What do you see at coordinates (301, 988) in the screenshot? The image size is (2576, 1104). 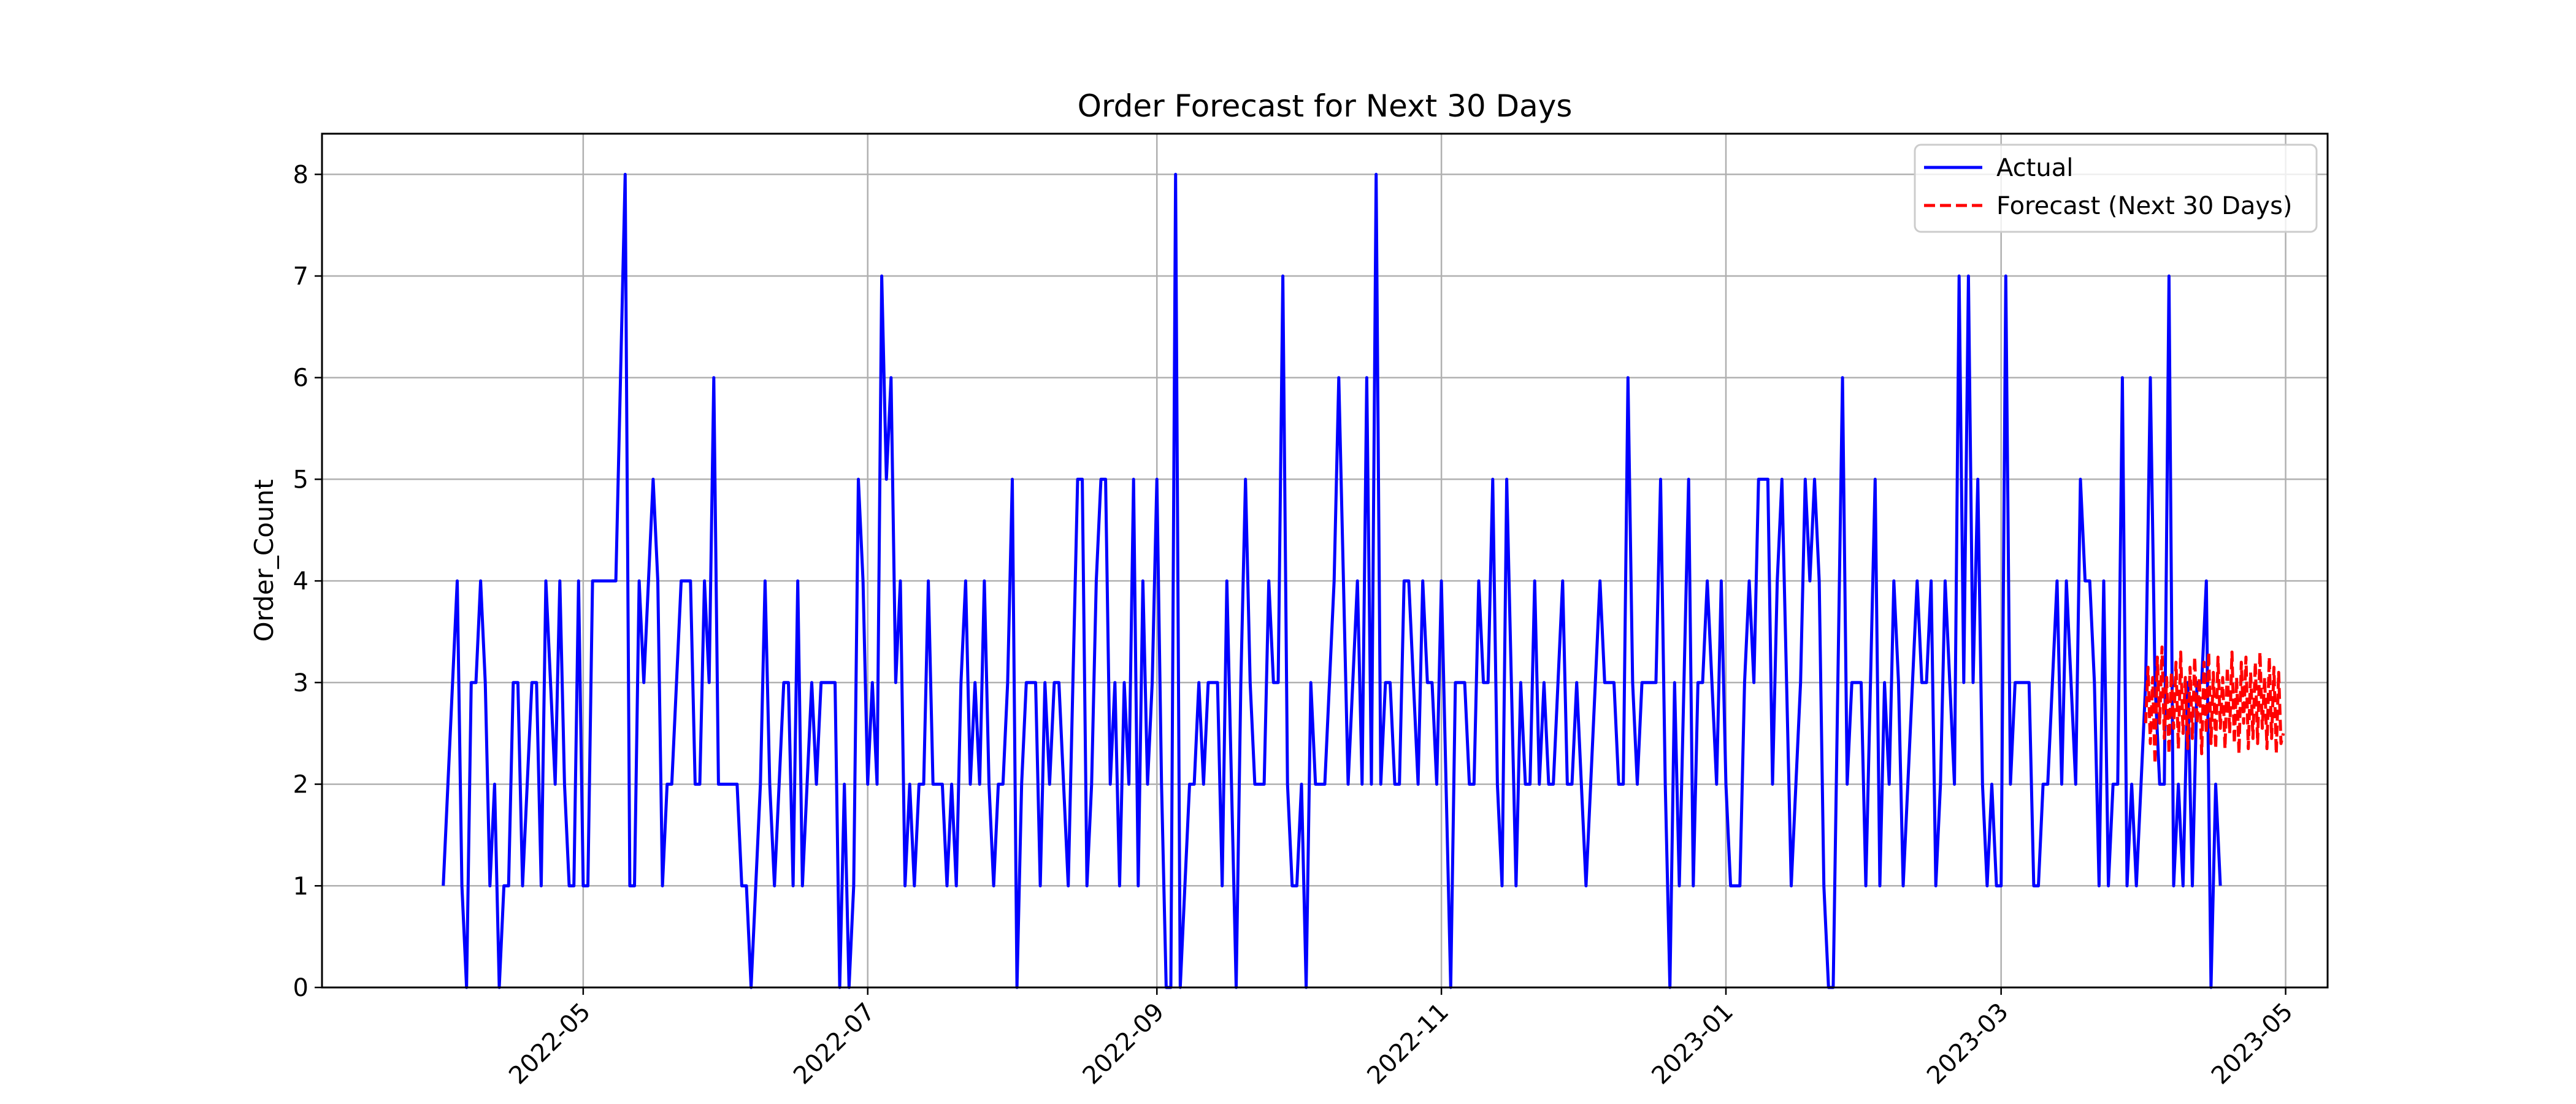 I see `y-tick-label: 0` at bounding box center [301, 988].